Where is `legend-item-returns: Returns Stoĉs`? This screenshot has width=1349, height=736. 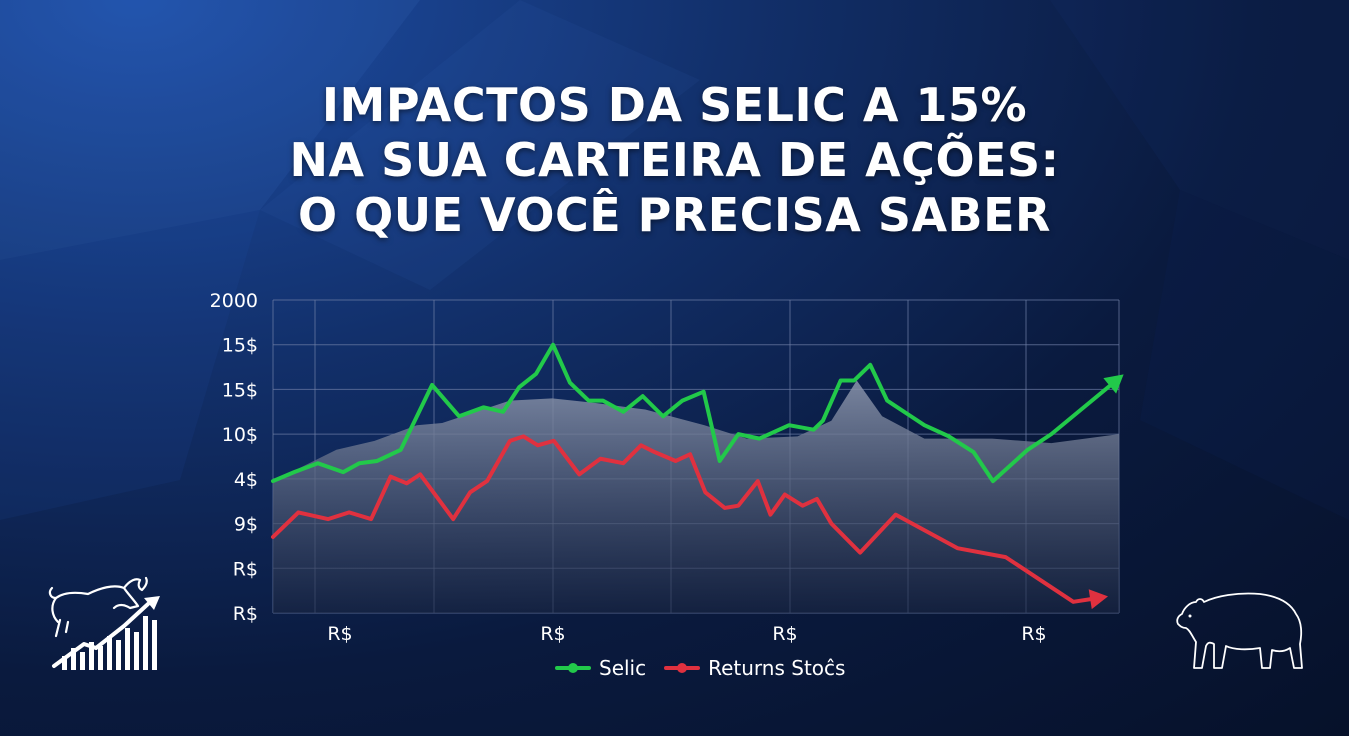
legend-item-returns: Returns Stoĉs is located at coordinates (754, 668).